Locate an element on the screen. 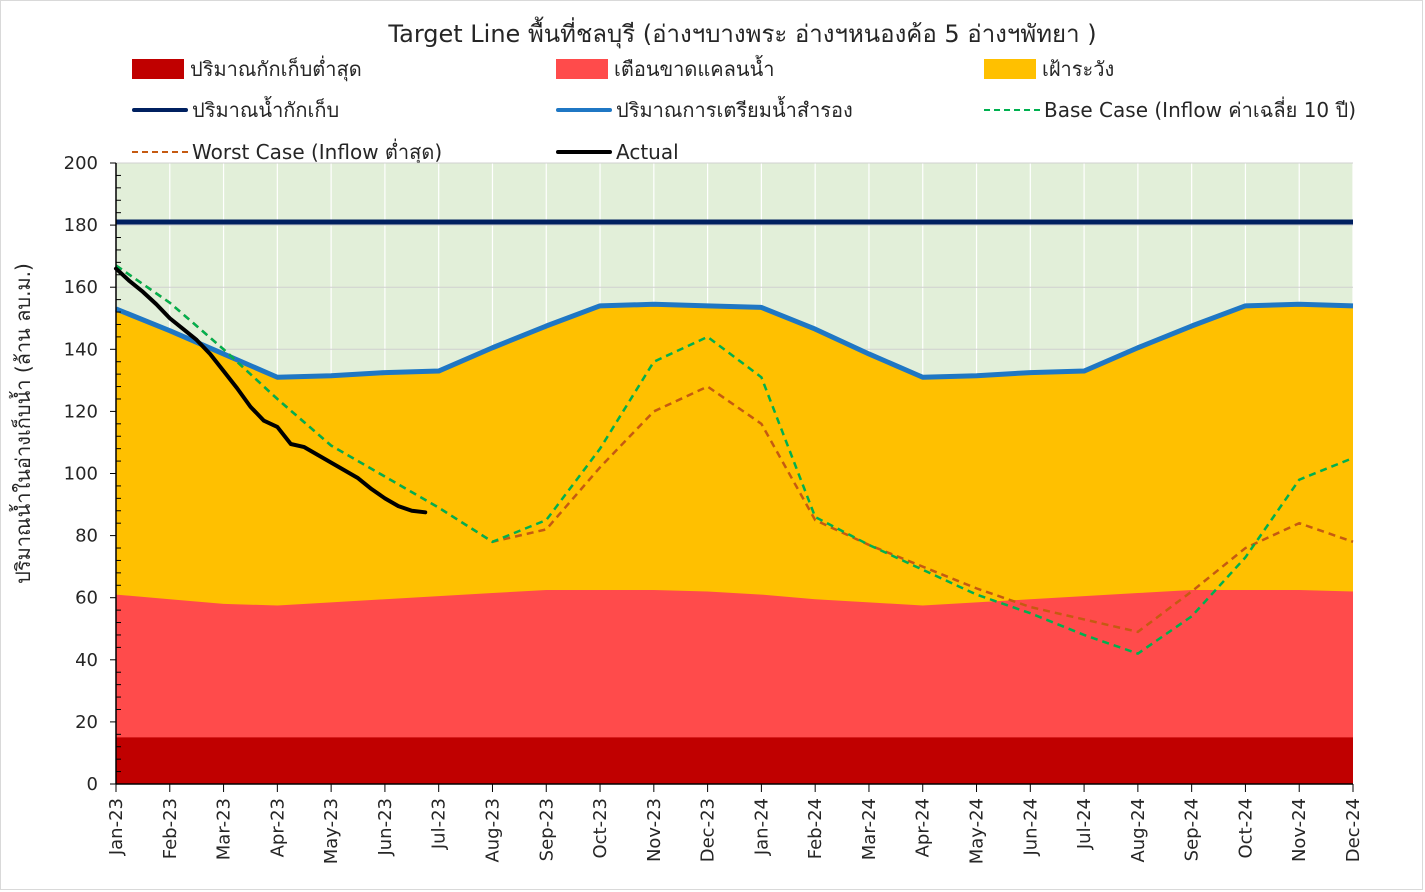 The height and width of the screenshot is (892, 1425). legend-label: ปริมาณน้ำกักเก็บ is located at coordinates (266, 110).